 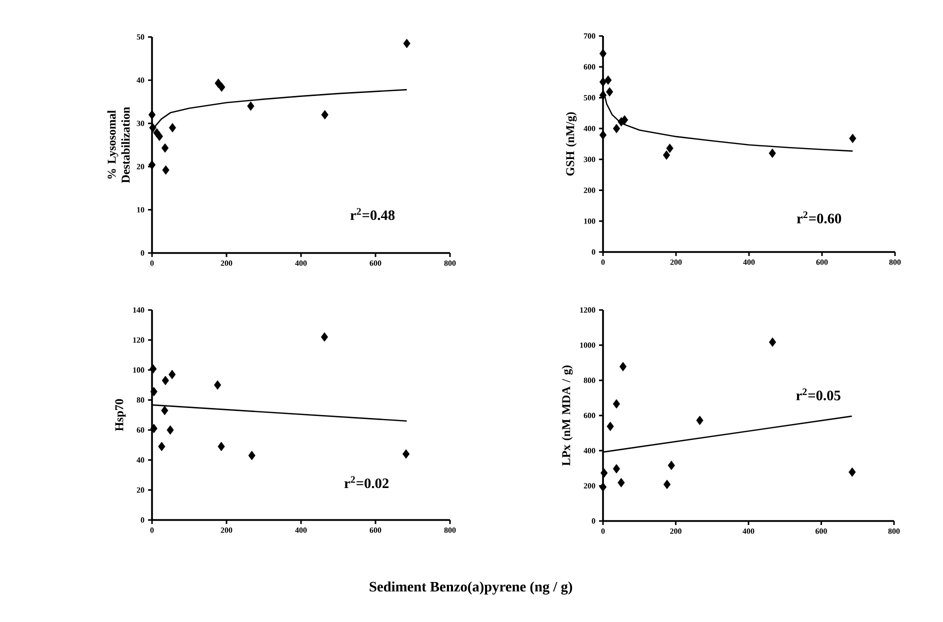 What do you see at coordinates (120, 415) in the screenshot?
I see `y-axis-title: Hsp70` at bounding box center [120, 415].